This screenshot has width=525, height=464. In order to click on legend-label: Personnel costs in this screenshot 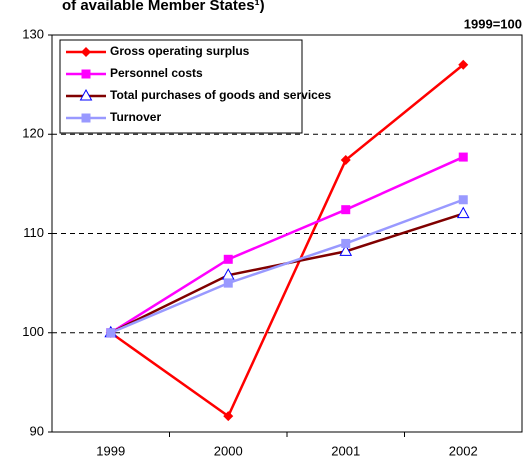, I will do `click(156, 73)`.